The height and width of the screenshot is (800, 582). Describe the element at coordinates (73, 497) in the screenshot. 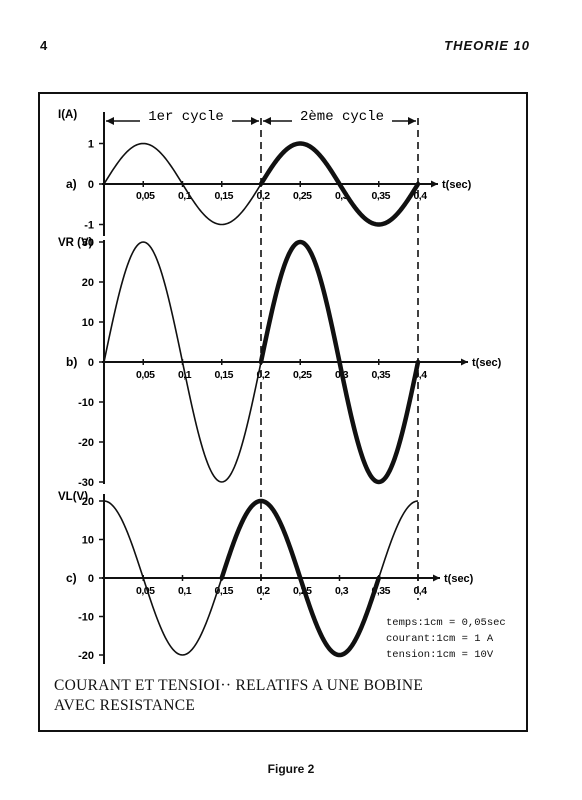

I see `y-axis-label-3: VL(V)` at that location.